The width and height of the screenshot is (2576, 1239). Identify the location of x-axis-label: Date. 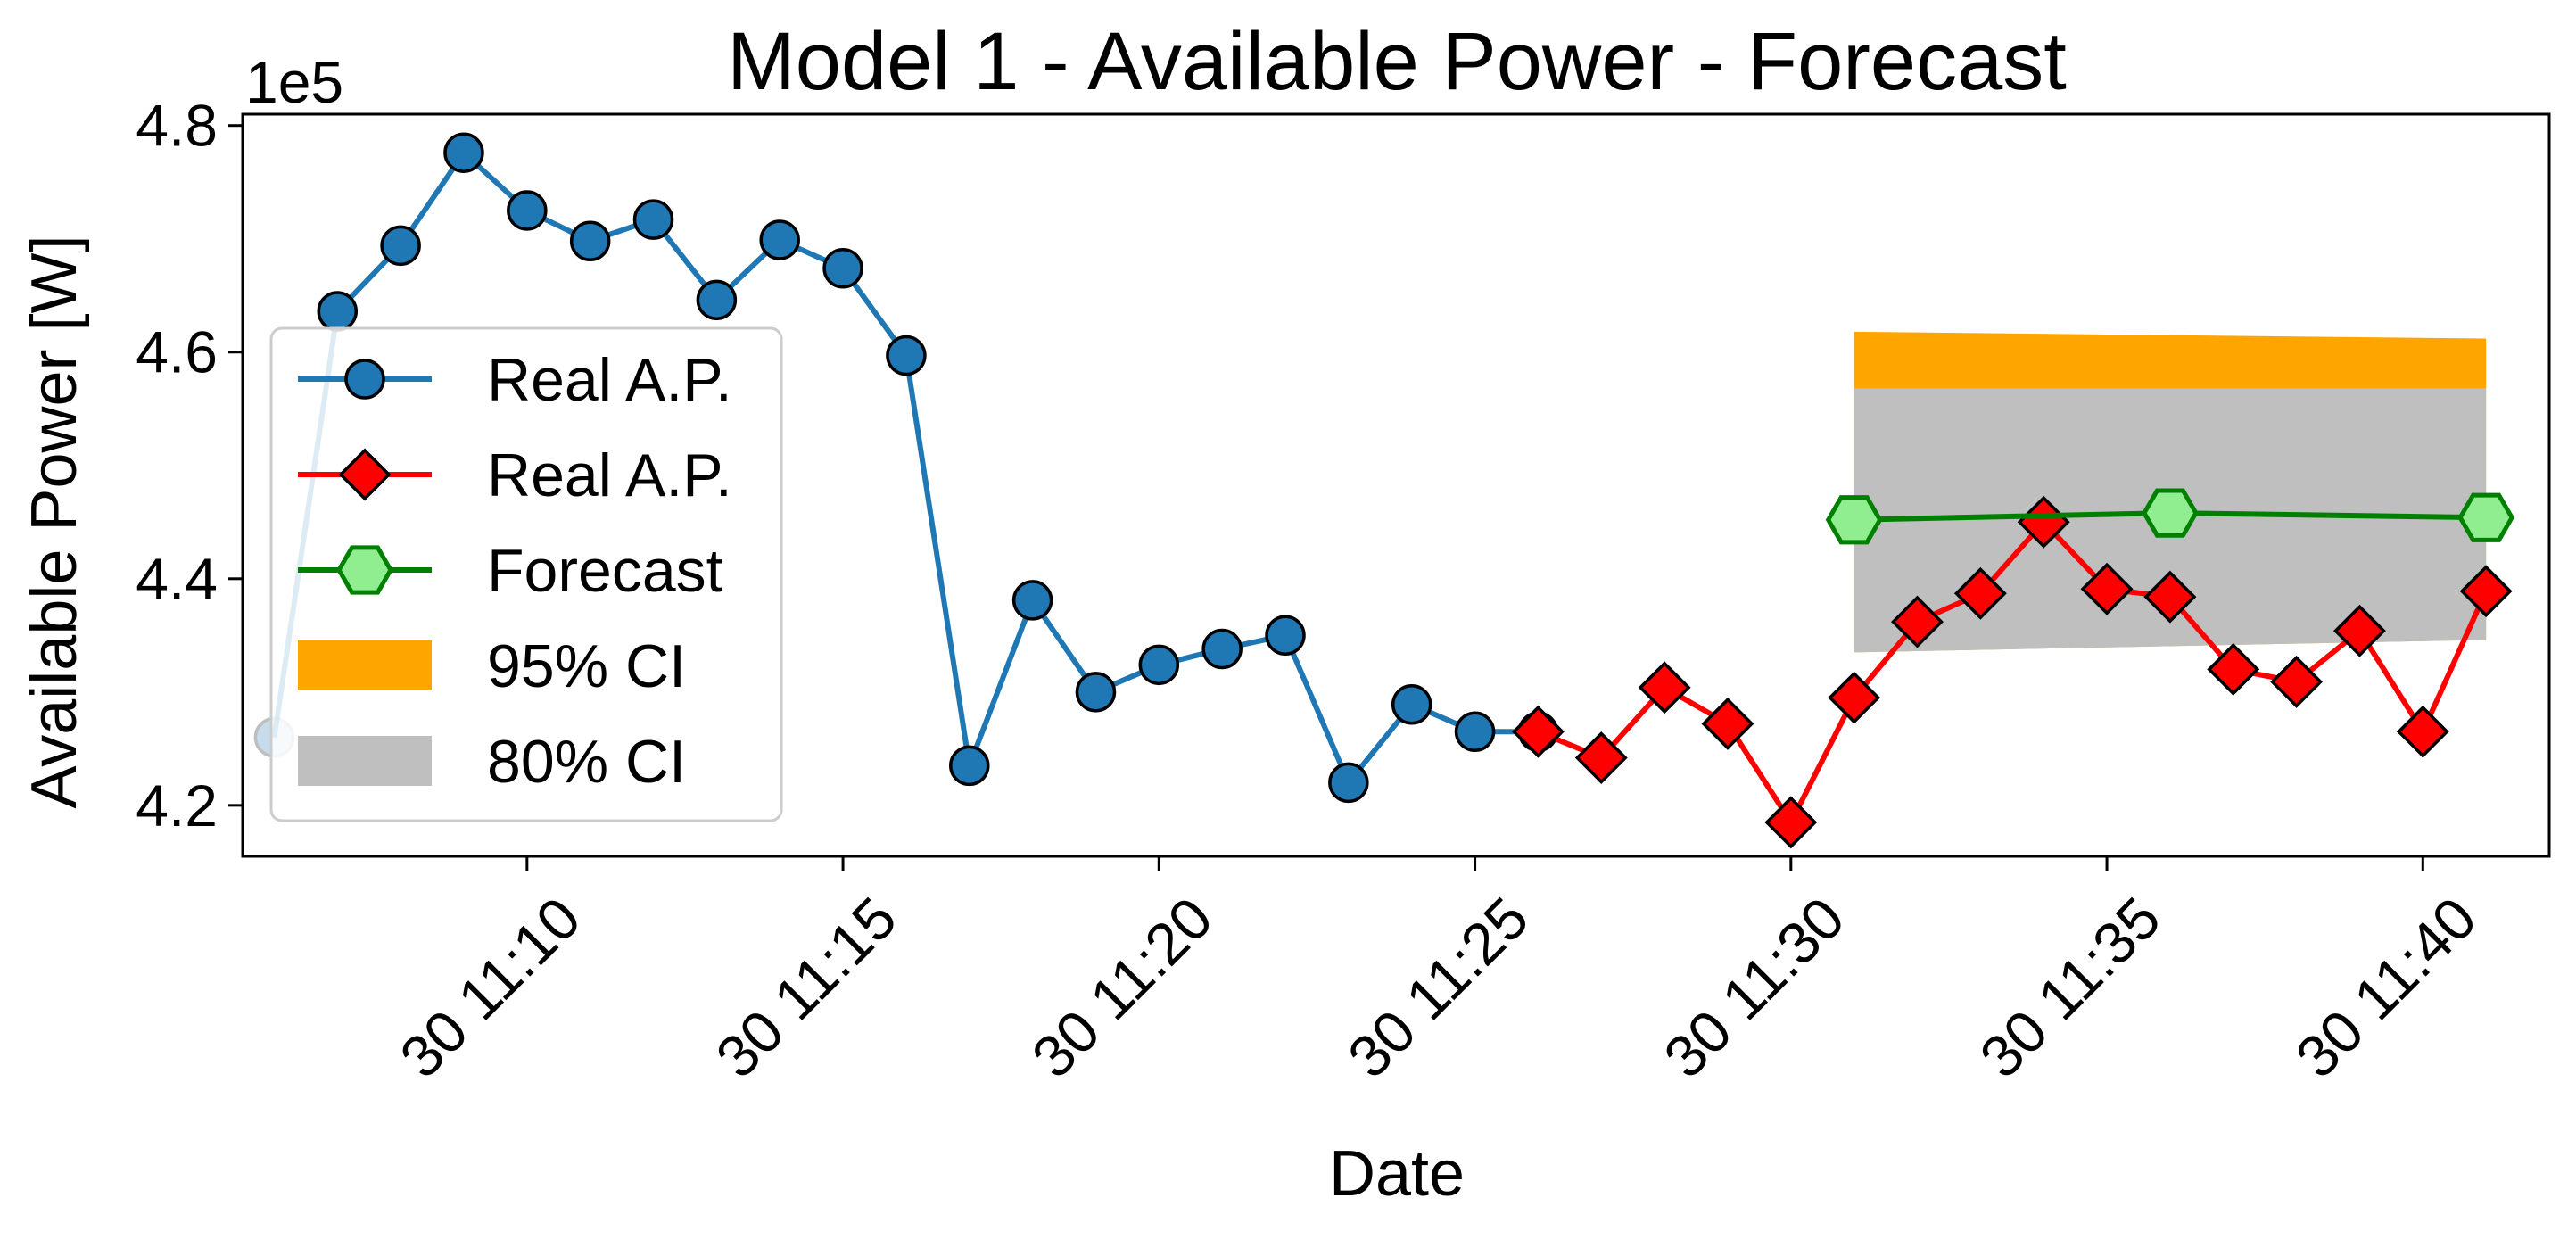
(1397, 1174).